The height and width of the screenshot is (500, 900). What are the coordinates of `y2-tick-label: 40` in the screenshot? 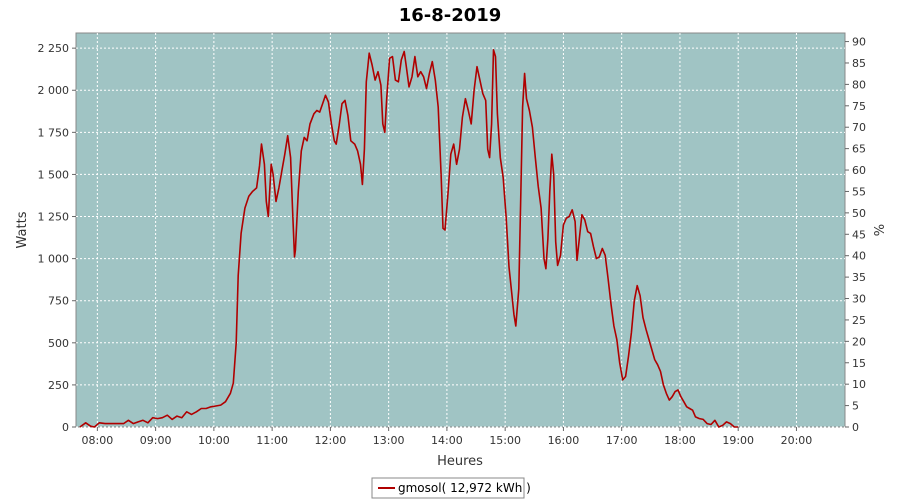 It's located at (859, 256).